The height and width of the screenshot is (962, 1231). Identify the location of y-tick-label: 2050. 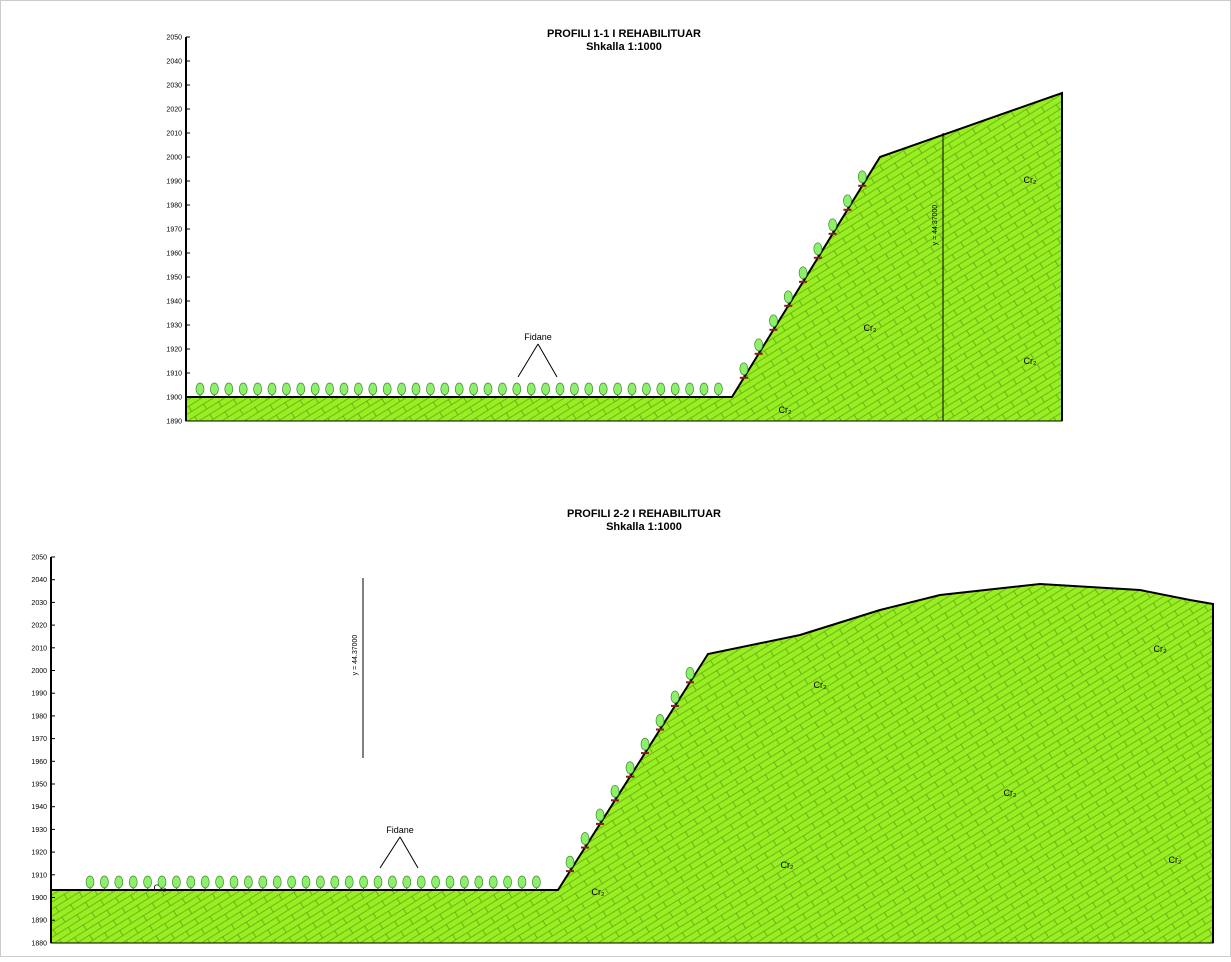
(39, 558).